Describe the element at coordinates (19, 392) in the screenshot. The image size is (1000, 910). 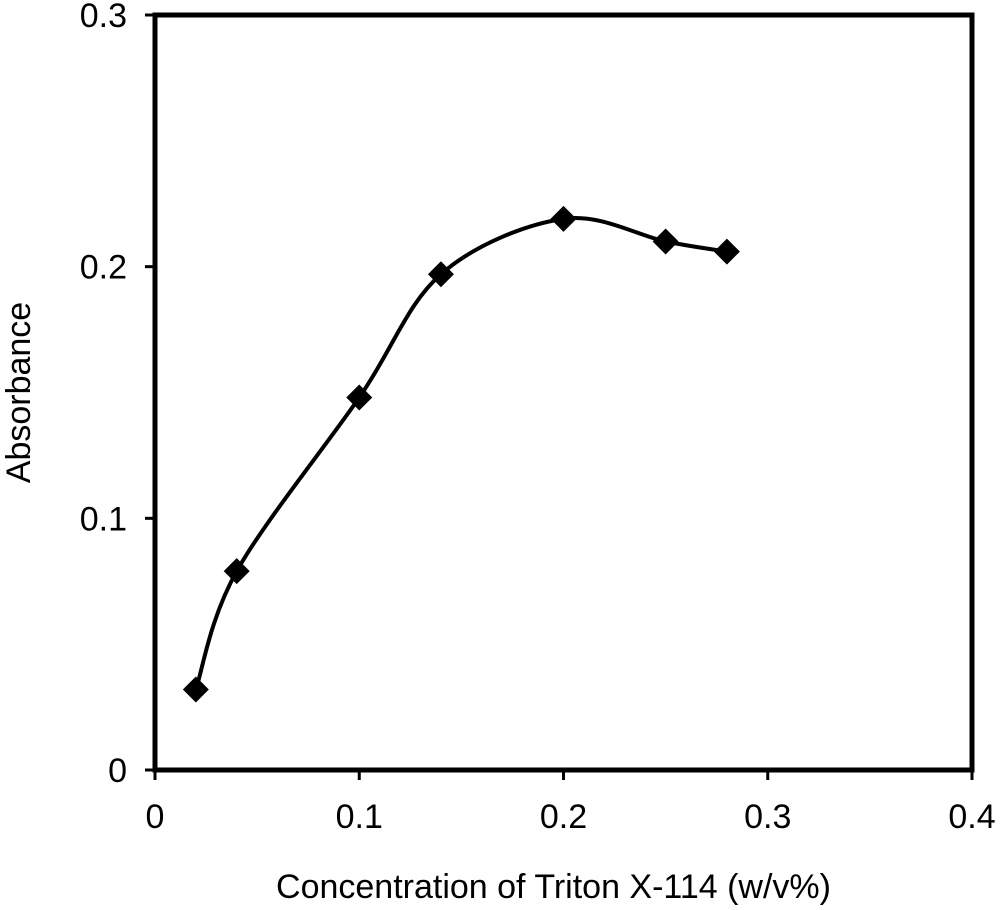
I see `y-axis-title: Absorbance` at that location.